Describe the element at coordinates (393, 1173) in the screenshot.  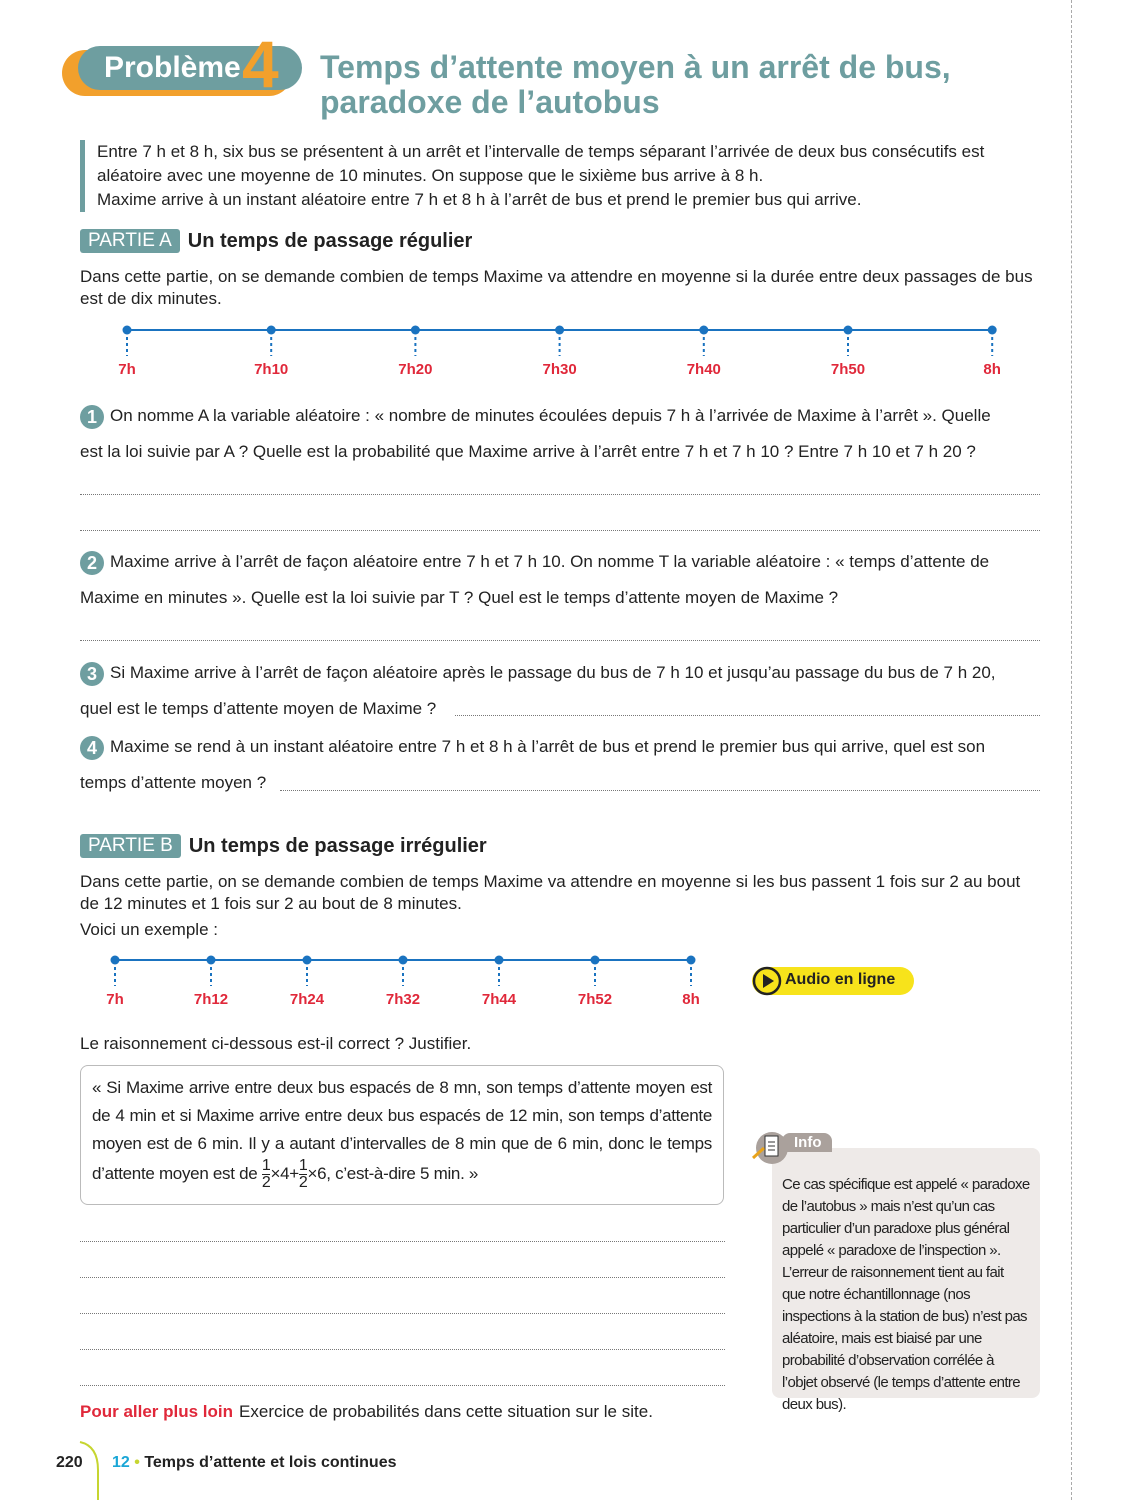
I see `formula-part: ×6, c’est-à-dire 5 min. »` at that location.